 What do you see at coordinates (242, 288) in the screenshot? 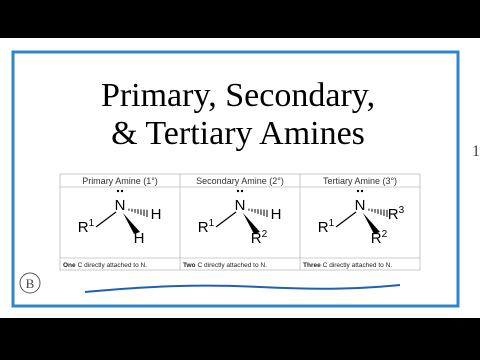
I see `underline-stroke` at bounding box center [242, 288].